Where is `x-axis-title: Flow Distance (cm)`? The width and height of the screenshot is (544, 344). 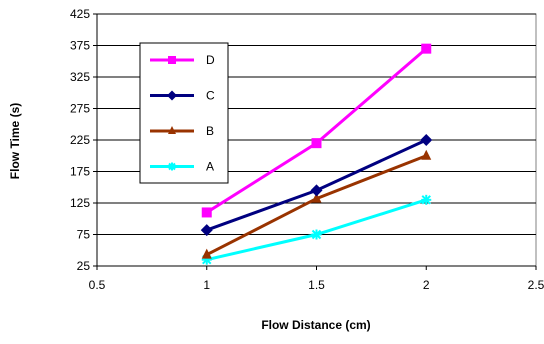 x-axis-title: Flow Distance (cm) is located at coordinates (315, 325).